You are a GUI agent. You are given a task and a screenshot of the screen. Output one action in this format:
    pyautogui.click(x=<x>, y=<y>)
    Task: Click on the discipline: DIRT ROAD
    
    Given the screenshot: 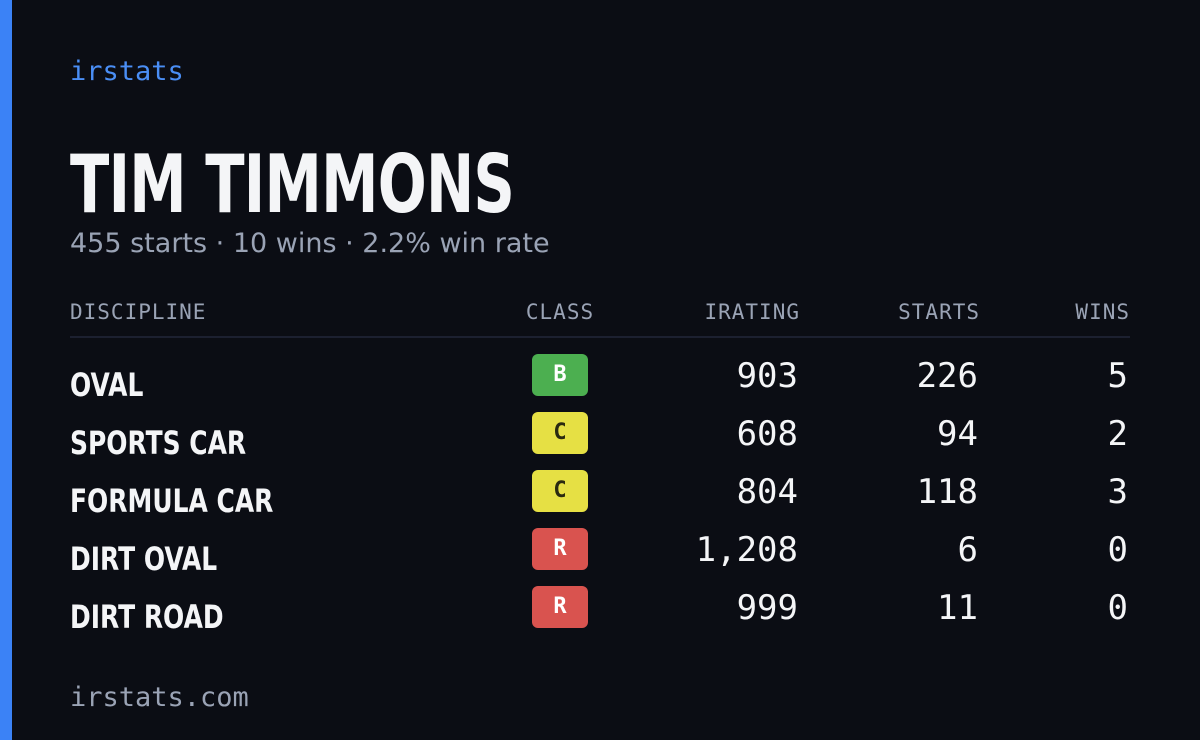 What is the action you would take?
    pyautogui.click(x=147, y=617)
    